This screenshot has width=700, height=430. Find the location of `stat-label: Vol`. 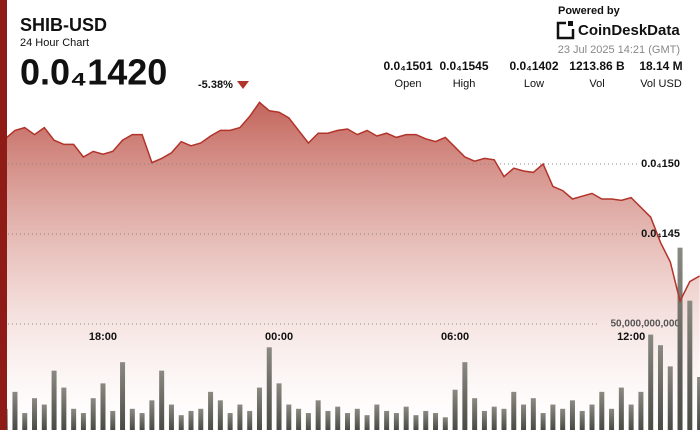

stat-label: Vol is located at coordinates (596, 84).